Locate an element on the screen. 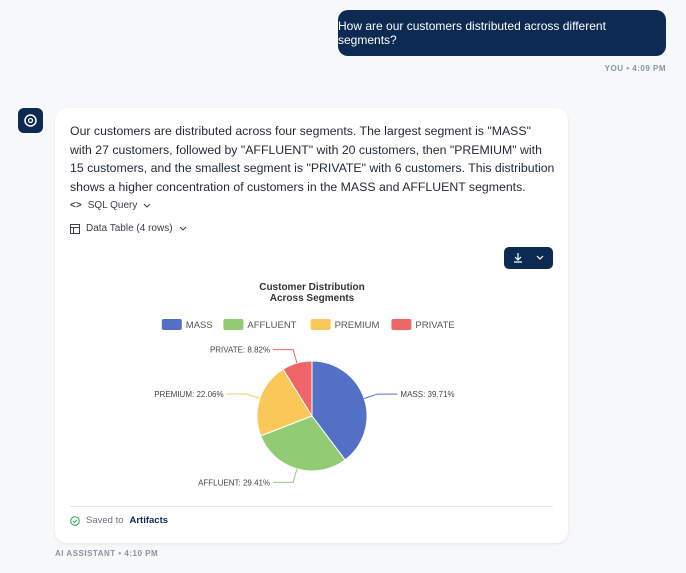 Image resolution: width=686 pixels, height=573 pixels. sql-toggle: <> SQL Query is located at coordinates (110, 205).